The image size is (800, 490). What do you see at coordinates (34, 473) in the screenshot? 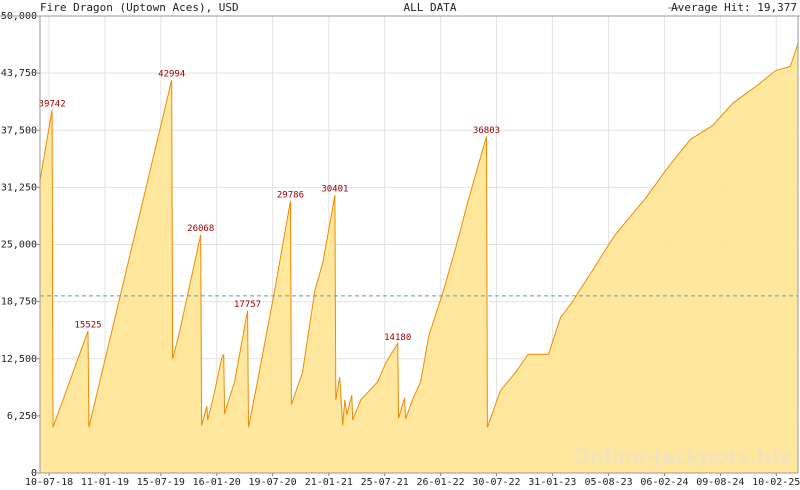
I see `y-tick-label: 0` at bounding box center [34, 473].